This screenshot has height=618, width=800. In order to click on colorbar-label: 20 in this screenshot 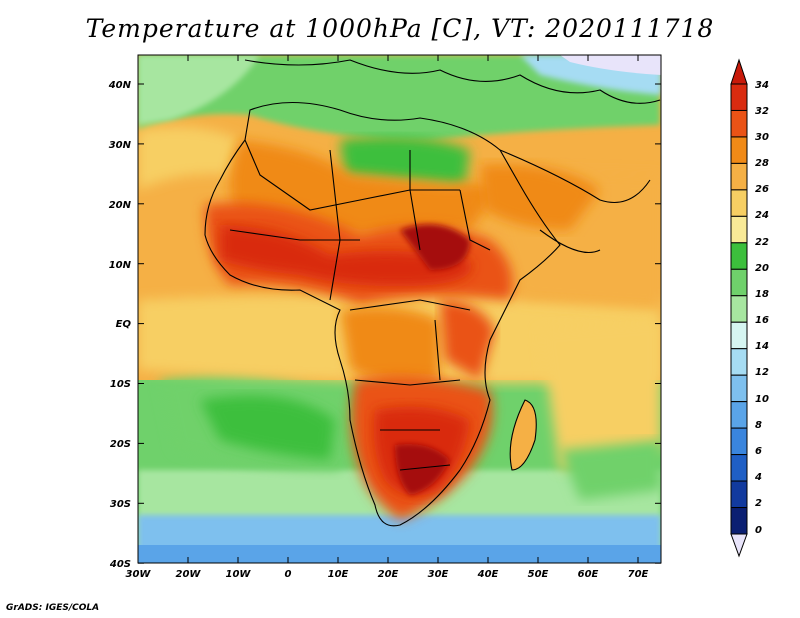, I will do `click(762, 268)`.